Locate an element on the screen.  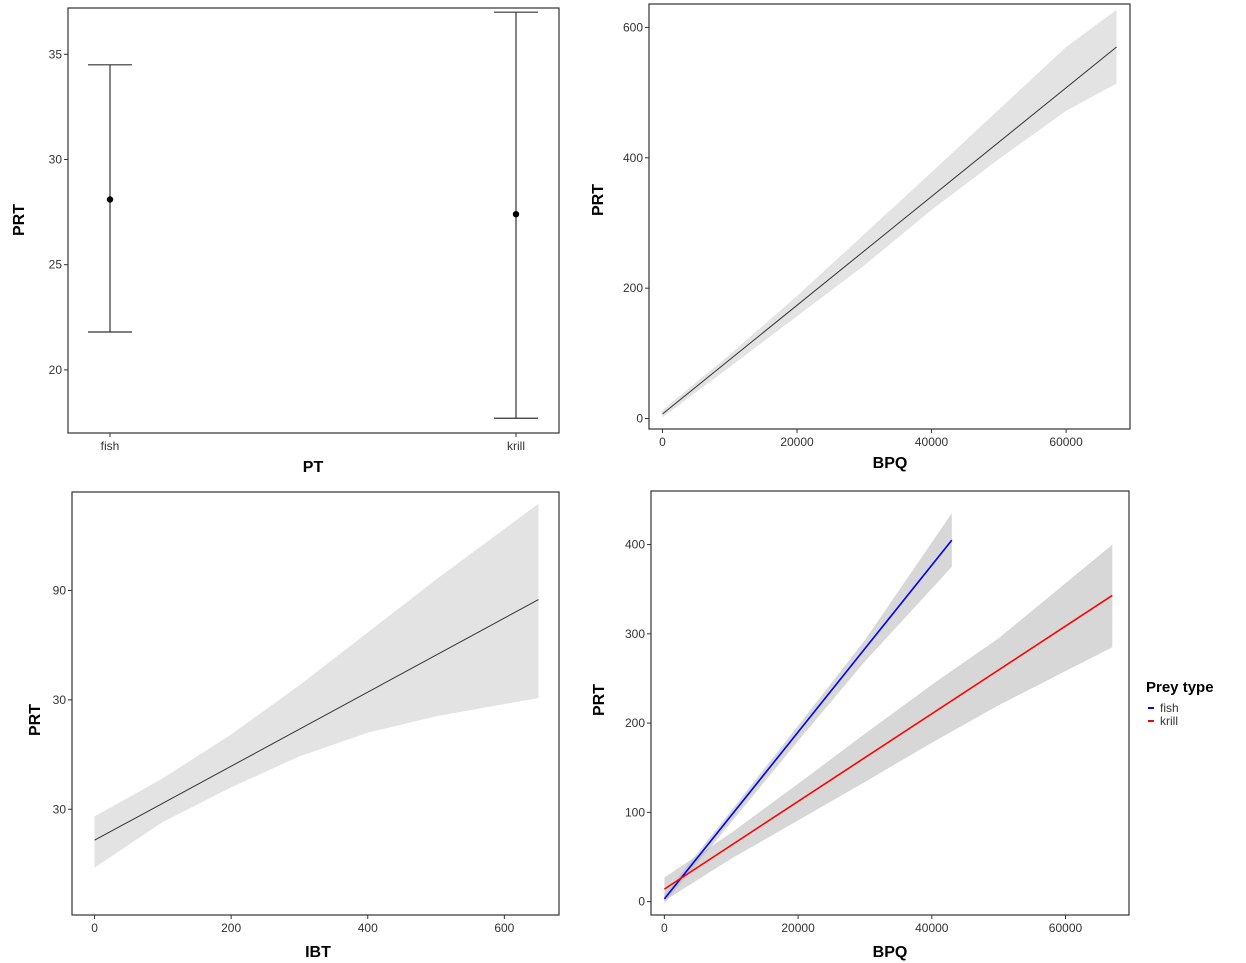
y-ticks: 0 200 400 600 is located at coordinates (636, 223).